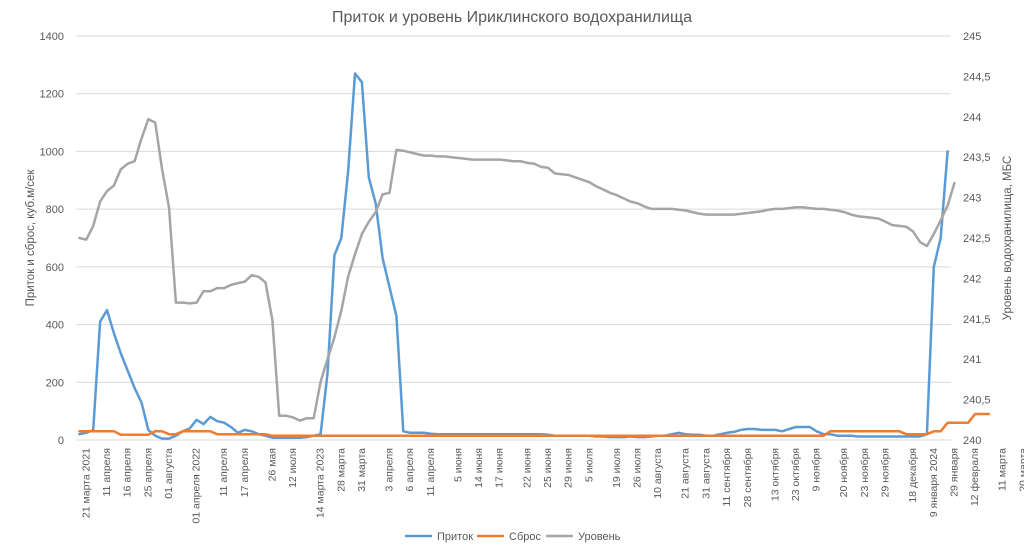 The image size is (1024, 550). What do you see at coordinates (321, 483) in the screenshot?
I see `x-tick-label: 14 марта 2023` at bounding box center [321, 483].